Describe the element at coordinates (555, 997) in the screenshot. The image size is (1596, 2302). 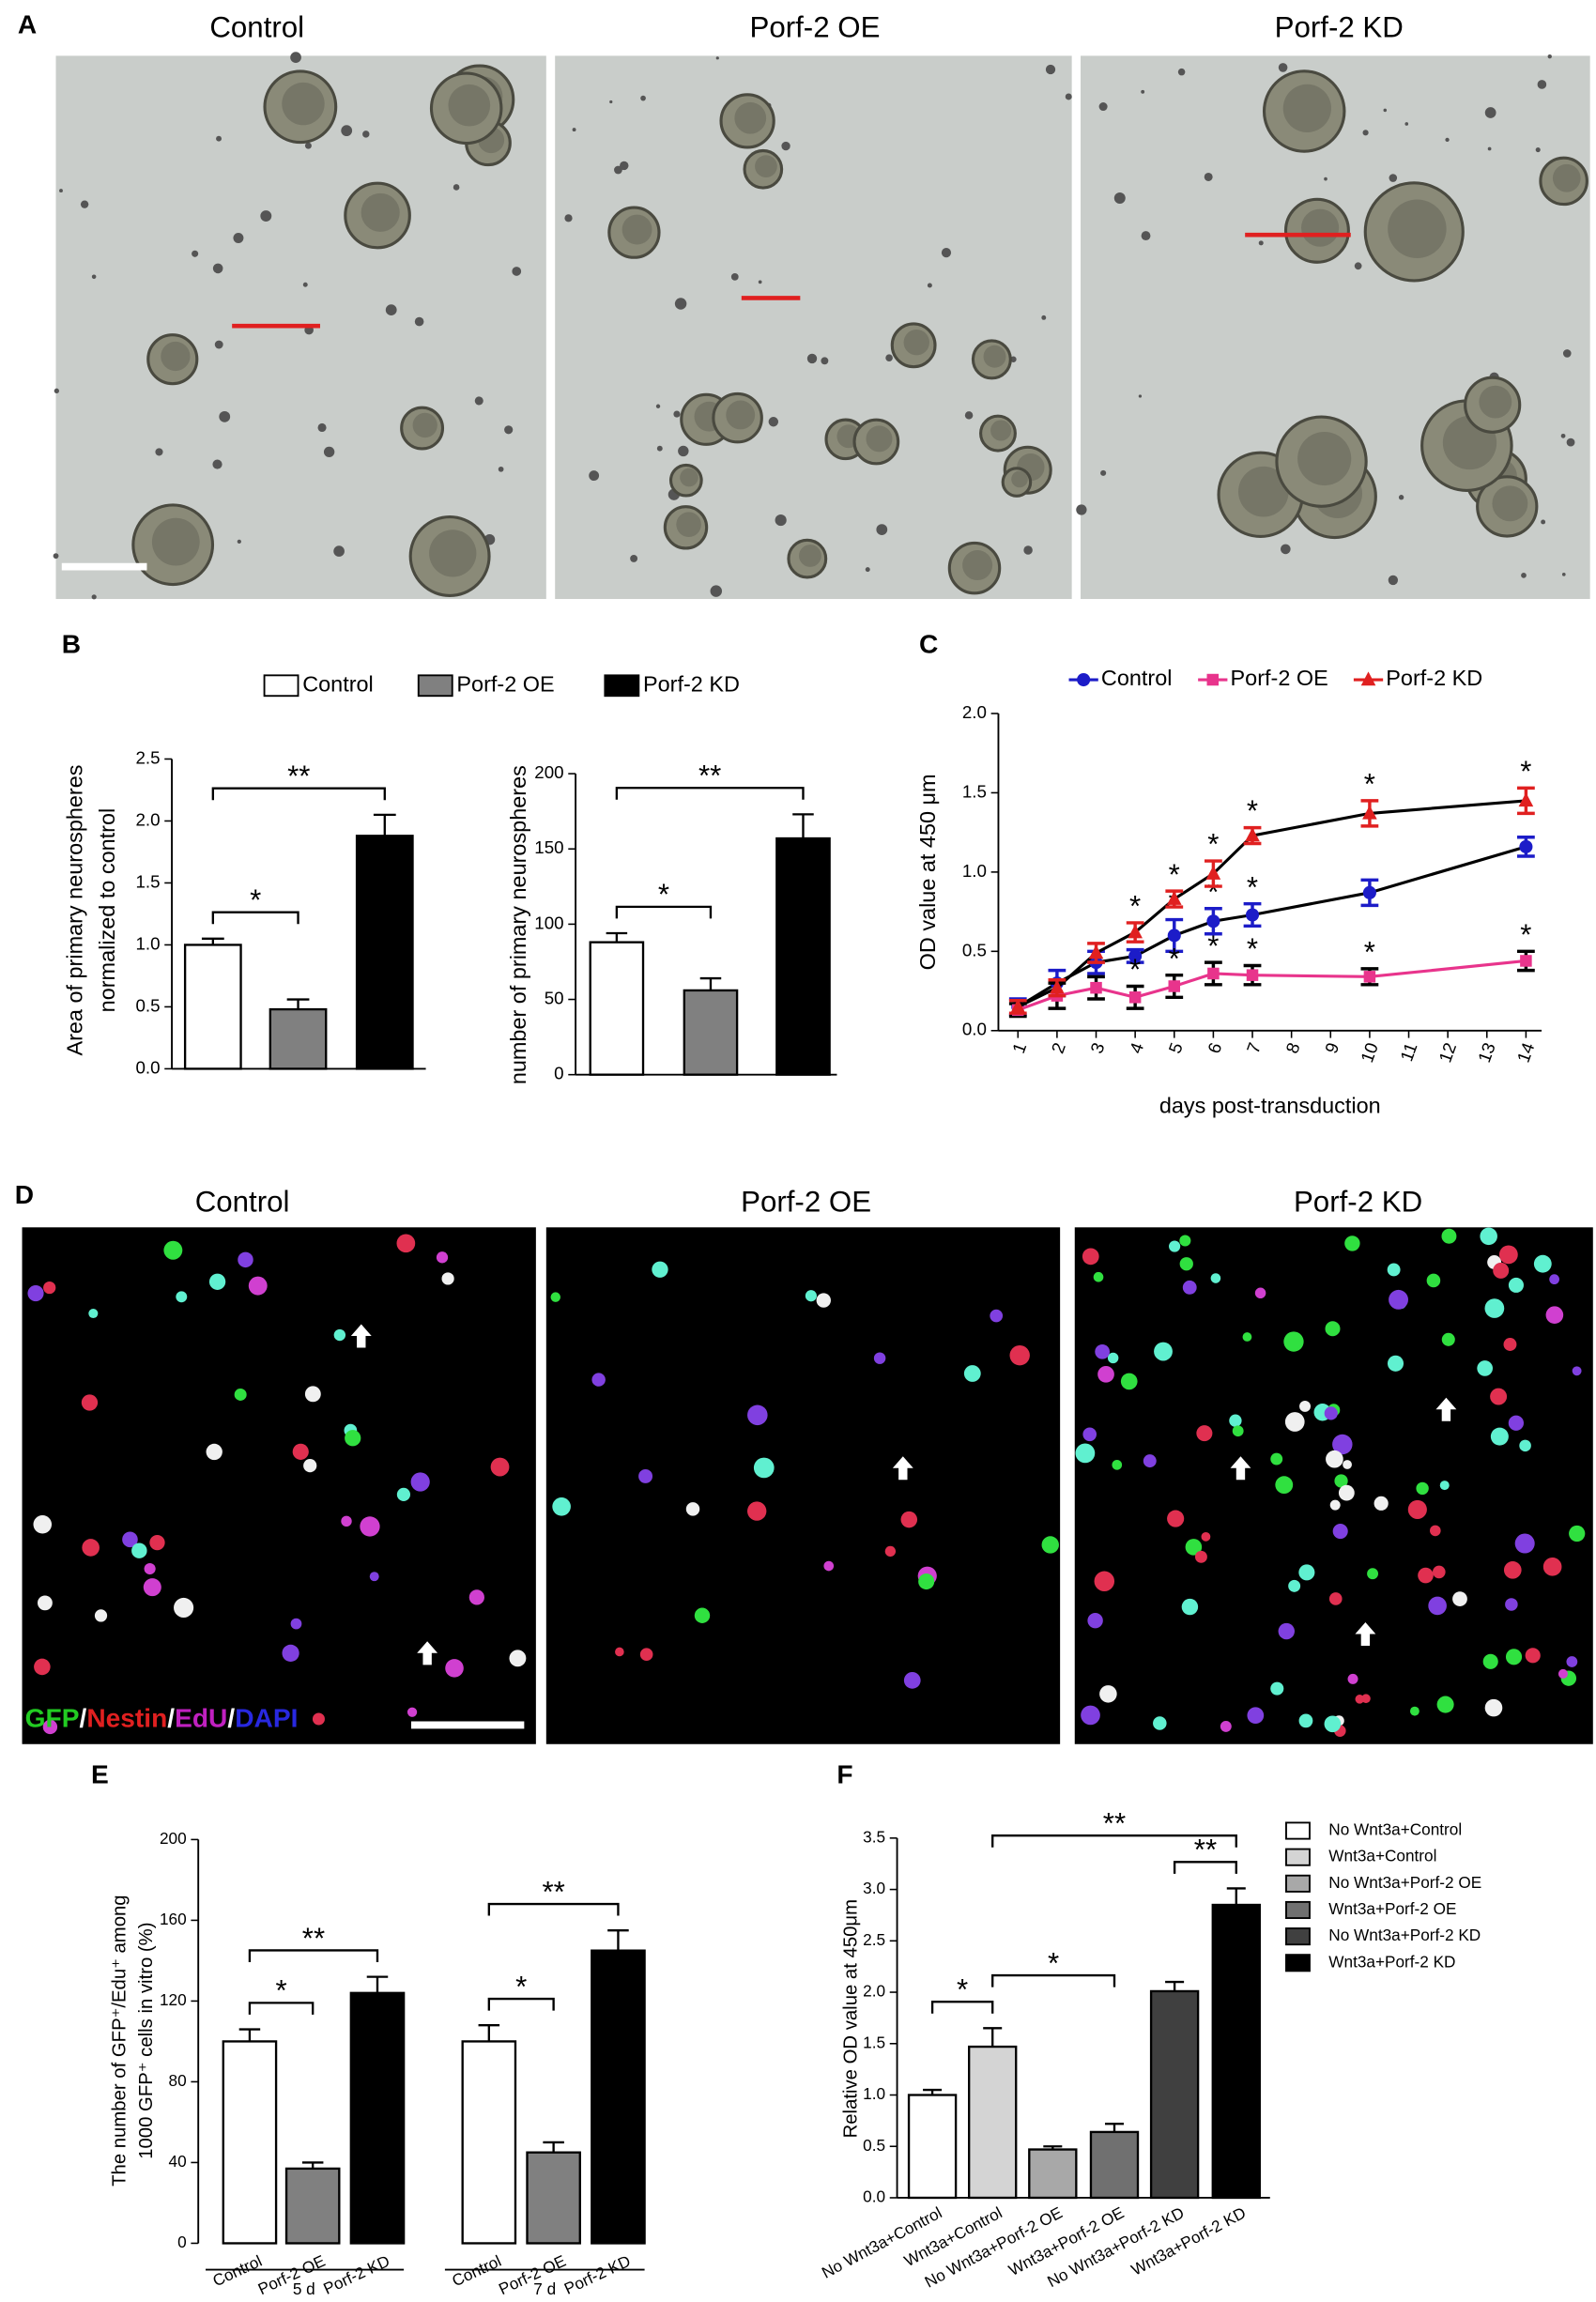
I see `y-tick-label: 50` at that location.